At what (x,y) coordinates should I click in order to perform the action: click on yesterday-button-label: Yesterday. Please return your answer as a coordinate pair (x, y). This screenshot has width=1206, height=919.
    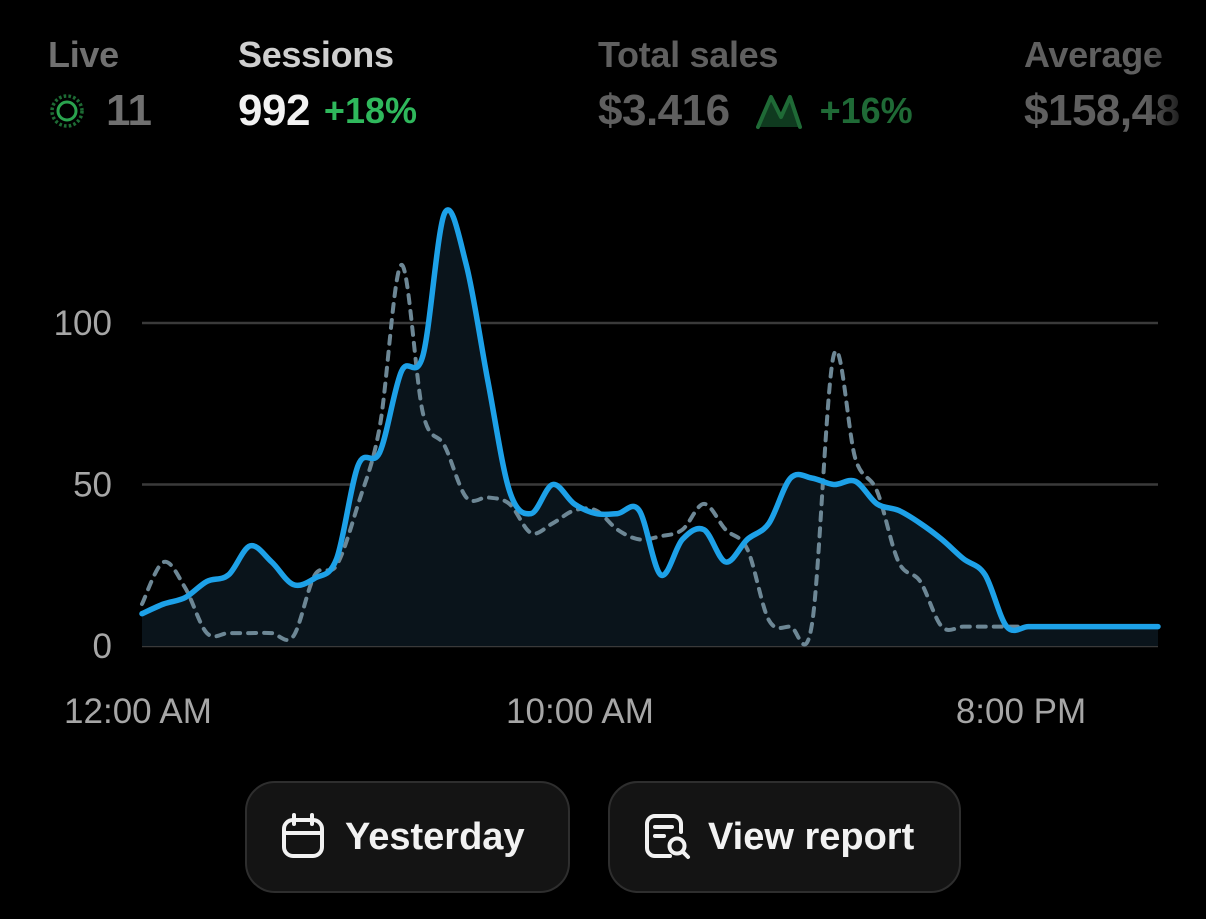
    Looking at the image, I should click on (435, 836).